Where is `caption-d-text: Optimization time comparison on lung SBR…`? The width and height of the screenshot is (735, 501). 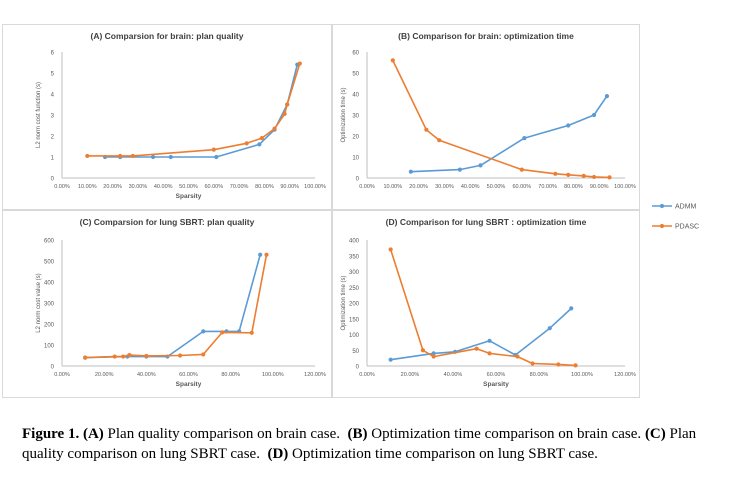 caption-d-text: Optimization time comparison on lung SBR… is located at coordinates (445, 454).